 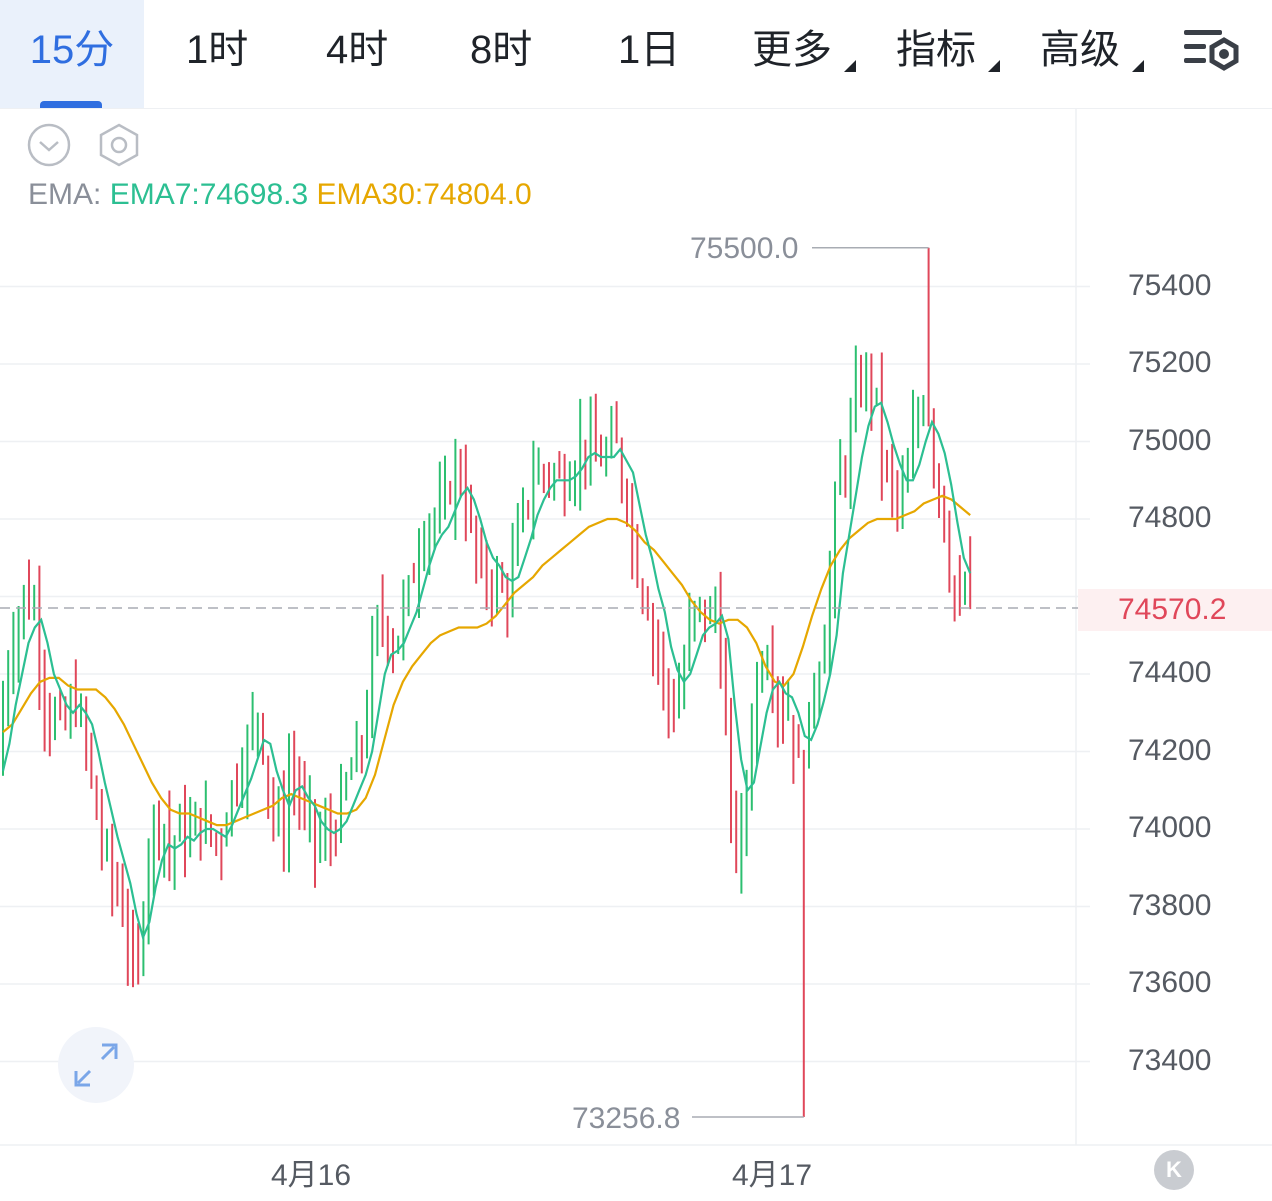 I want to click on tab-more: 更多, so click(x=805, y=54).